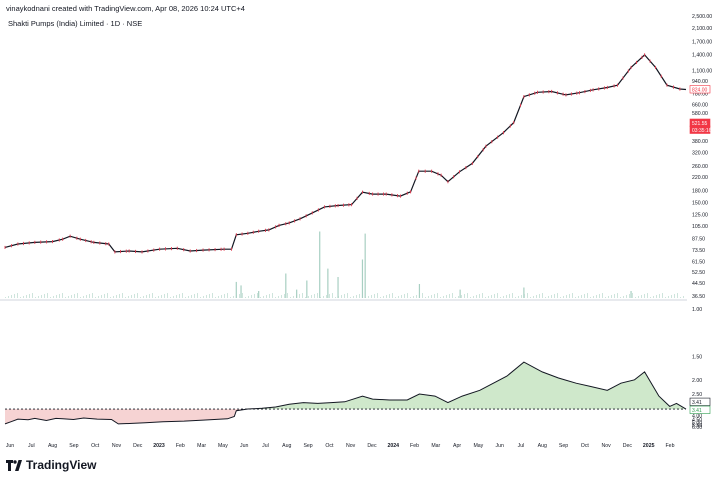 The width and height of the screenshot is (720, 481). I want to click on oscillator-tick-label: 2.00, so click(697, 381).